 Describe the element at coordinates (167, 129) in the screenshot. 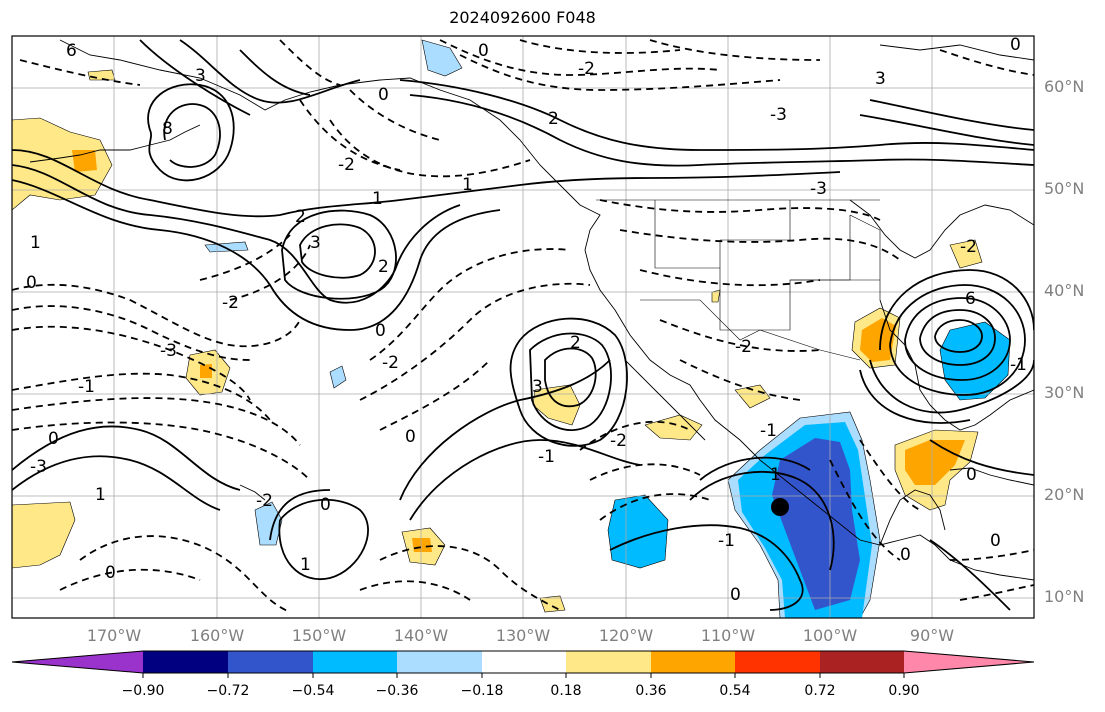

I see `contour-label: 8` at that location.